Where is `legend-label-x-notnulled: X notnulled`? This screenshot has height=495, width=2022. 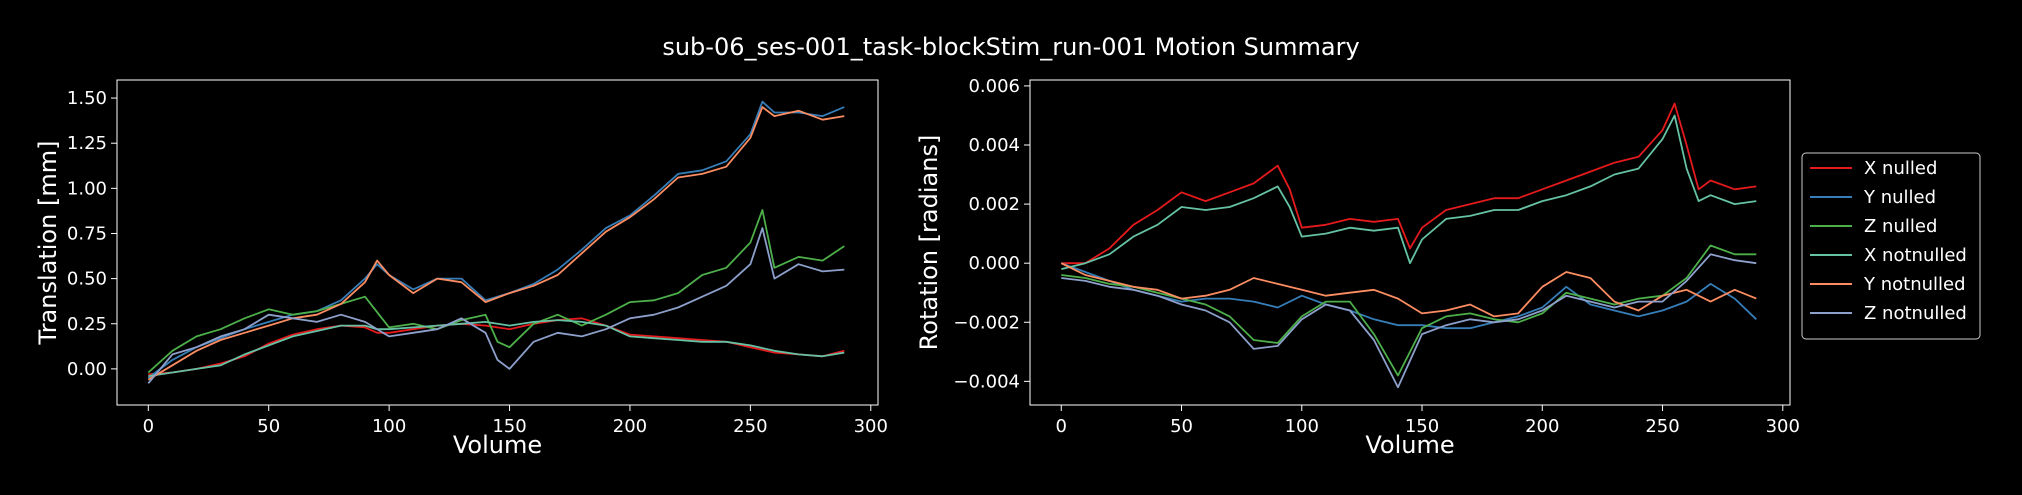
legend-label-x-notnulled: X notnulled is located at coordinates (1915, 255).